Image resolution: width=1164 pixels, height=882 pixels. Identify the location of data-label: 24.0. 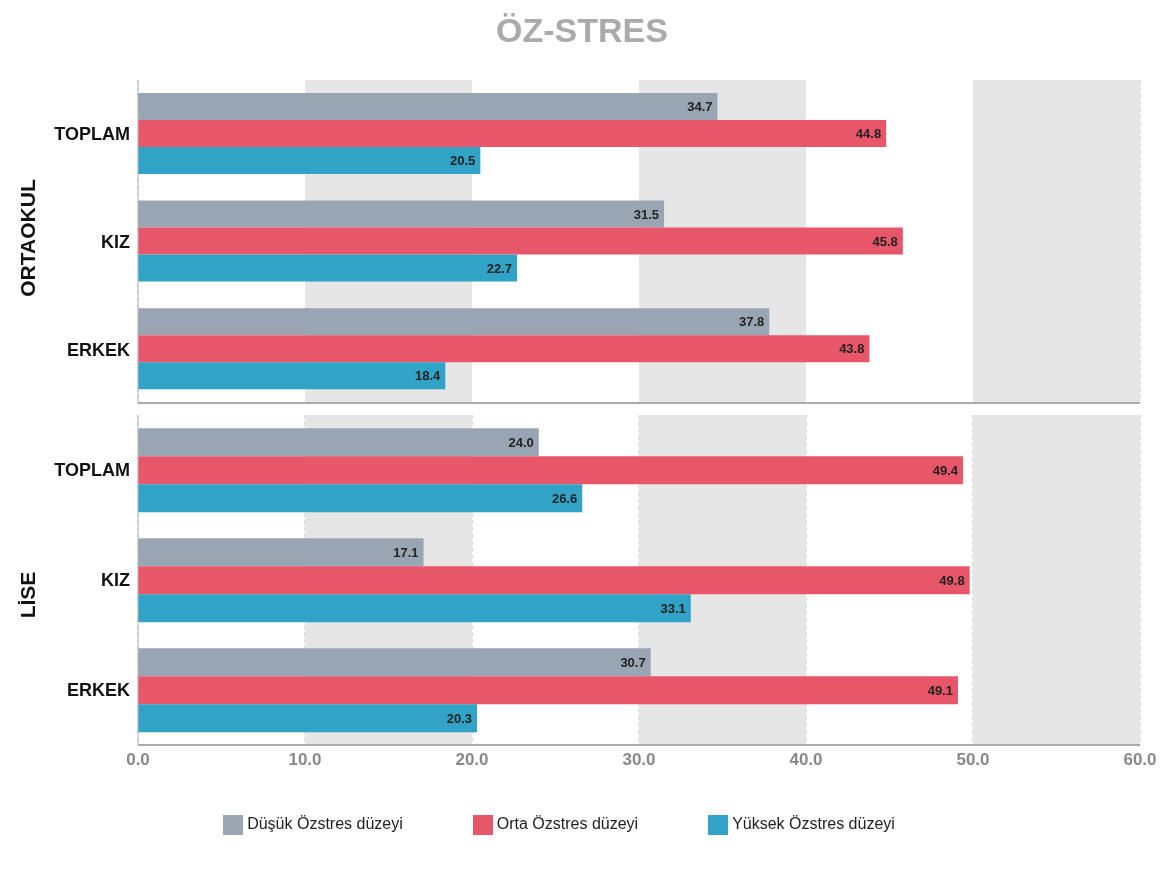
(521, 442).